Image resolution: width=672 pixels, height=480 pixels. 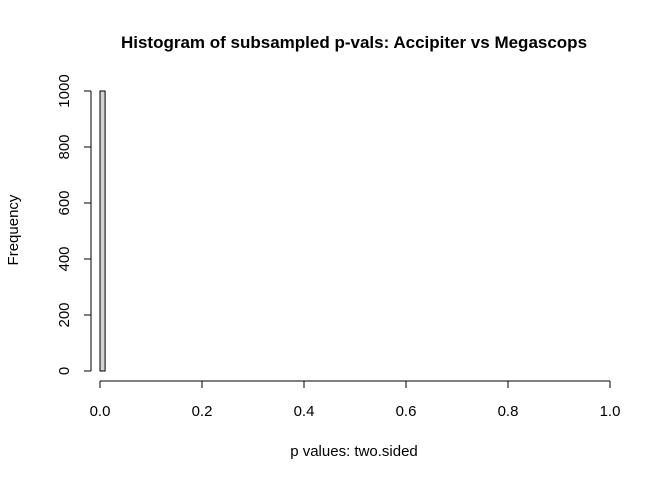 I want to click on y-axis-label: Frequency, so click(x=13, y=229).